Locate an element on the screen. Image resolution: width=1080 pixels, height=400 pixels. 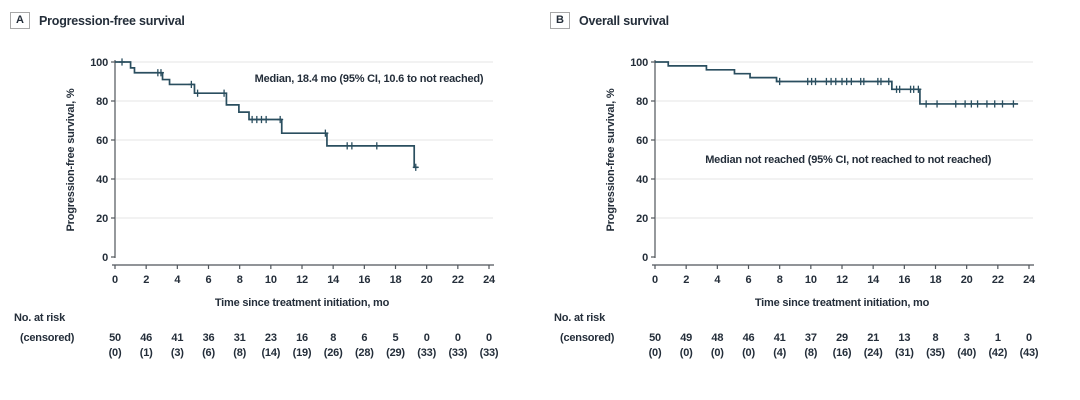
panel-a-header: A Progression-free survival is located at coordinates (97, 20).